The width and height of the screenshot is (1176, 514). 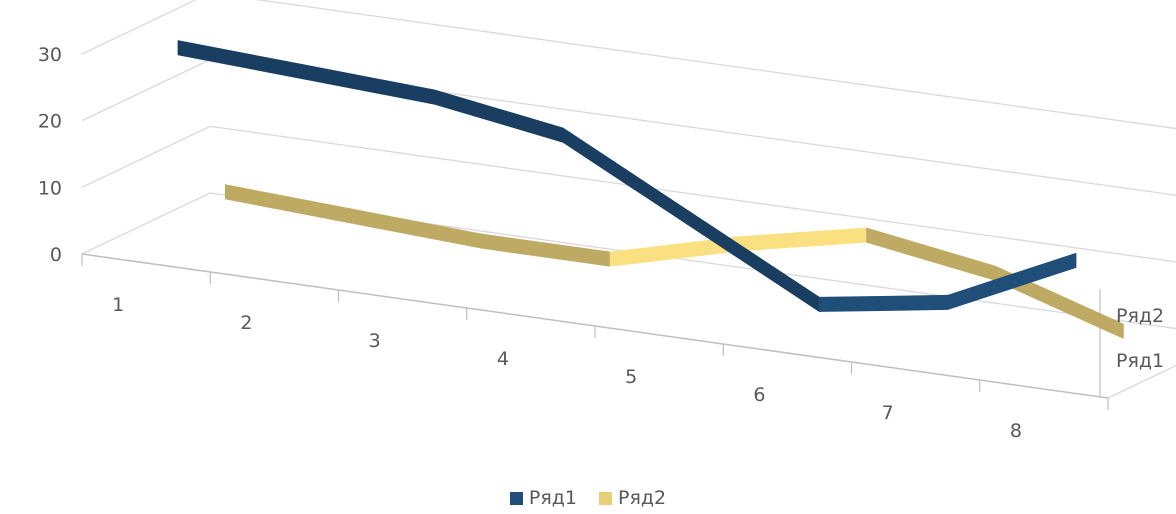 What do you see at coordinates (1140, 361) in the screenshot?
I see `depth-tick-label: Ряд1` at bounding box center [1140, 361].